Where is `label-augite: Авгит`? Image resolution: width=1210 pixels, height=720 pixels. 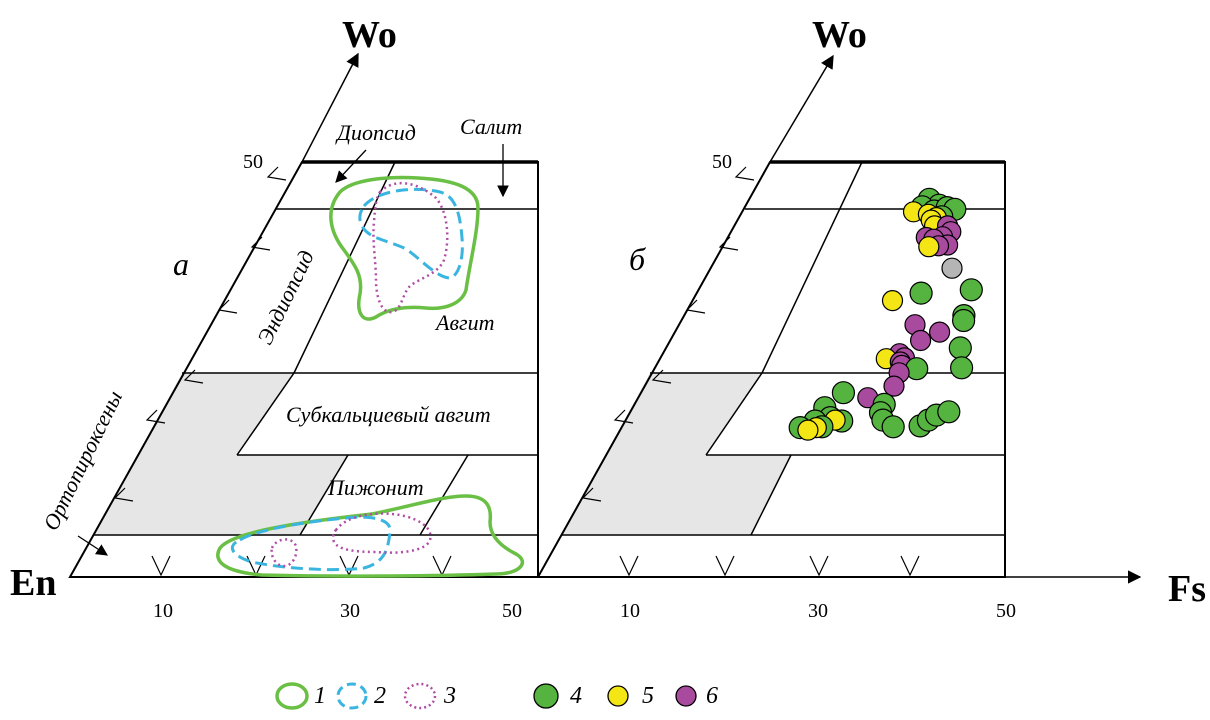 label-augite: Авгит is located at coordinates (464, 322).